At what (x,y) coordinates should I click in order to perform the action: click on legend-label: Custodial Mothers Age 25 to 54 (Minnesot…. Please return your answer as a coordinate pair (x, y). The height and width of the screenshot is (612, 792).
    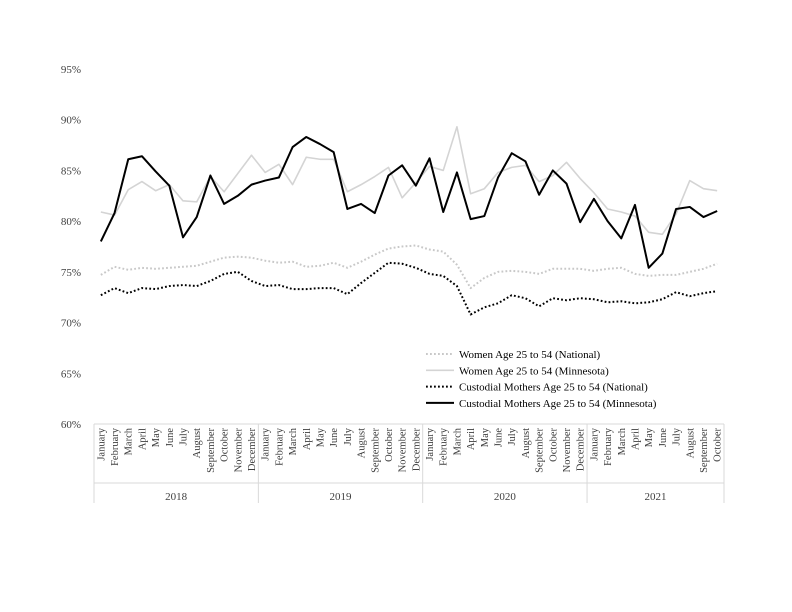
    Looking at the image, I should click on (558, 404).